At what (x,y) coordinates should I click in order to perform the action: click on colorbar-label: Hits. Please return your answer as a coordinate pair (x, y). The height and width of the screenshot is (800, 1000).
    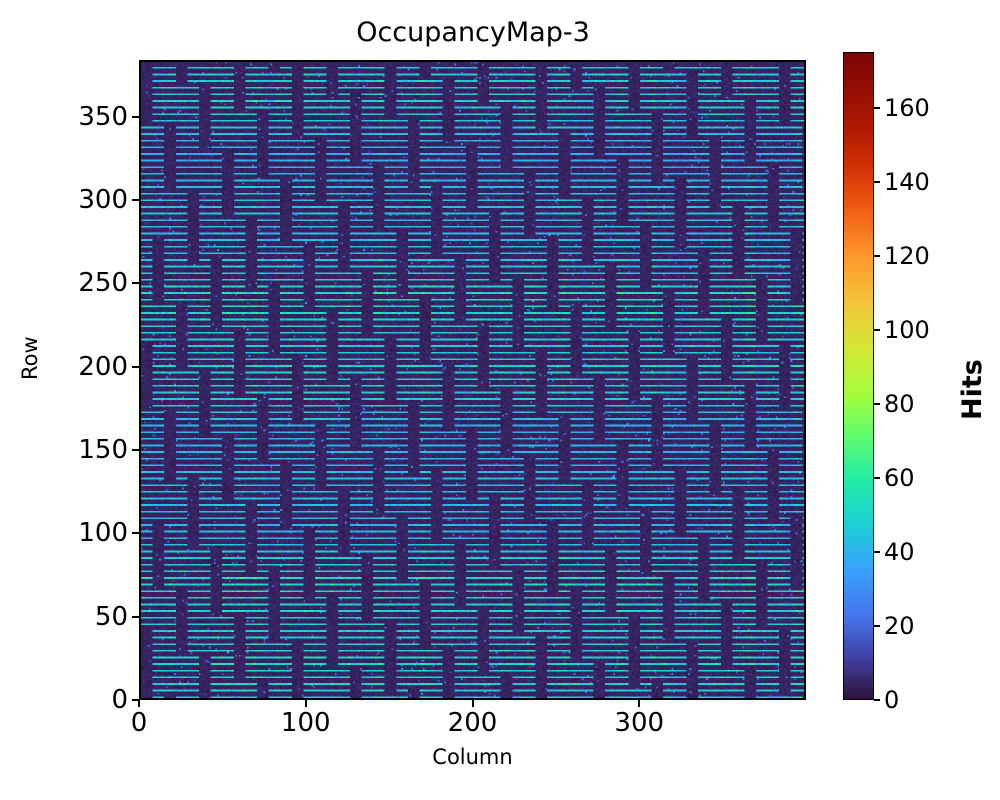
    Looking at the image, I should click on (972, 389).